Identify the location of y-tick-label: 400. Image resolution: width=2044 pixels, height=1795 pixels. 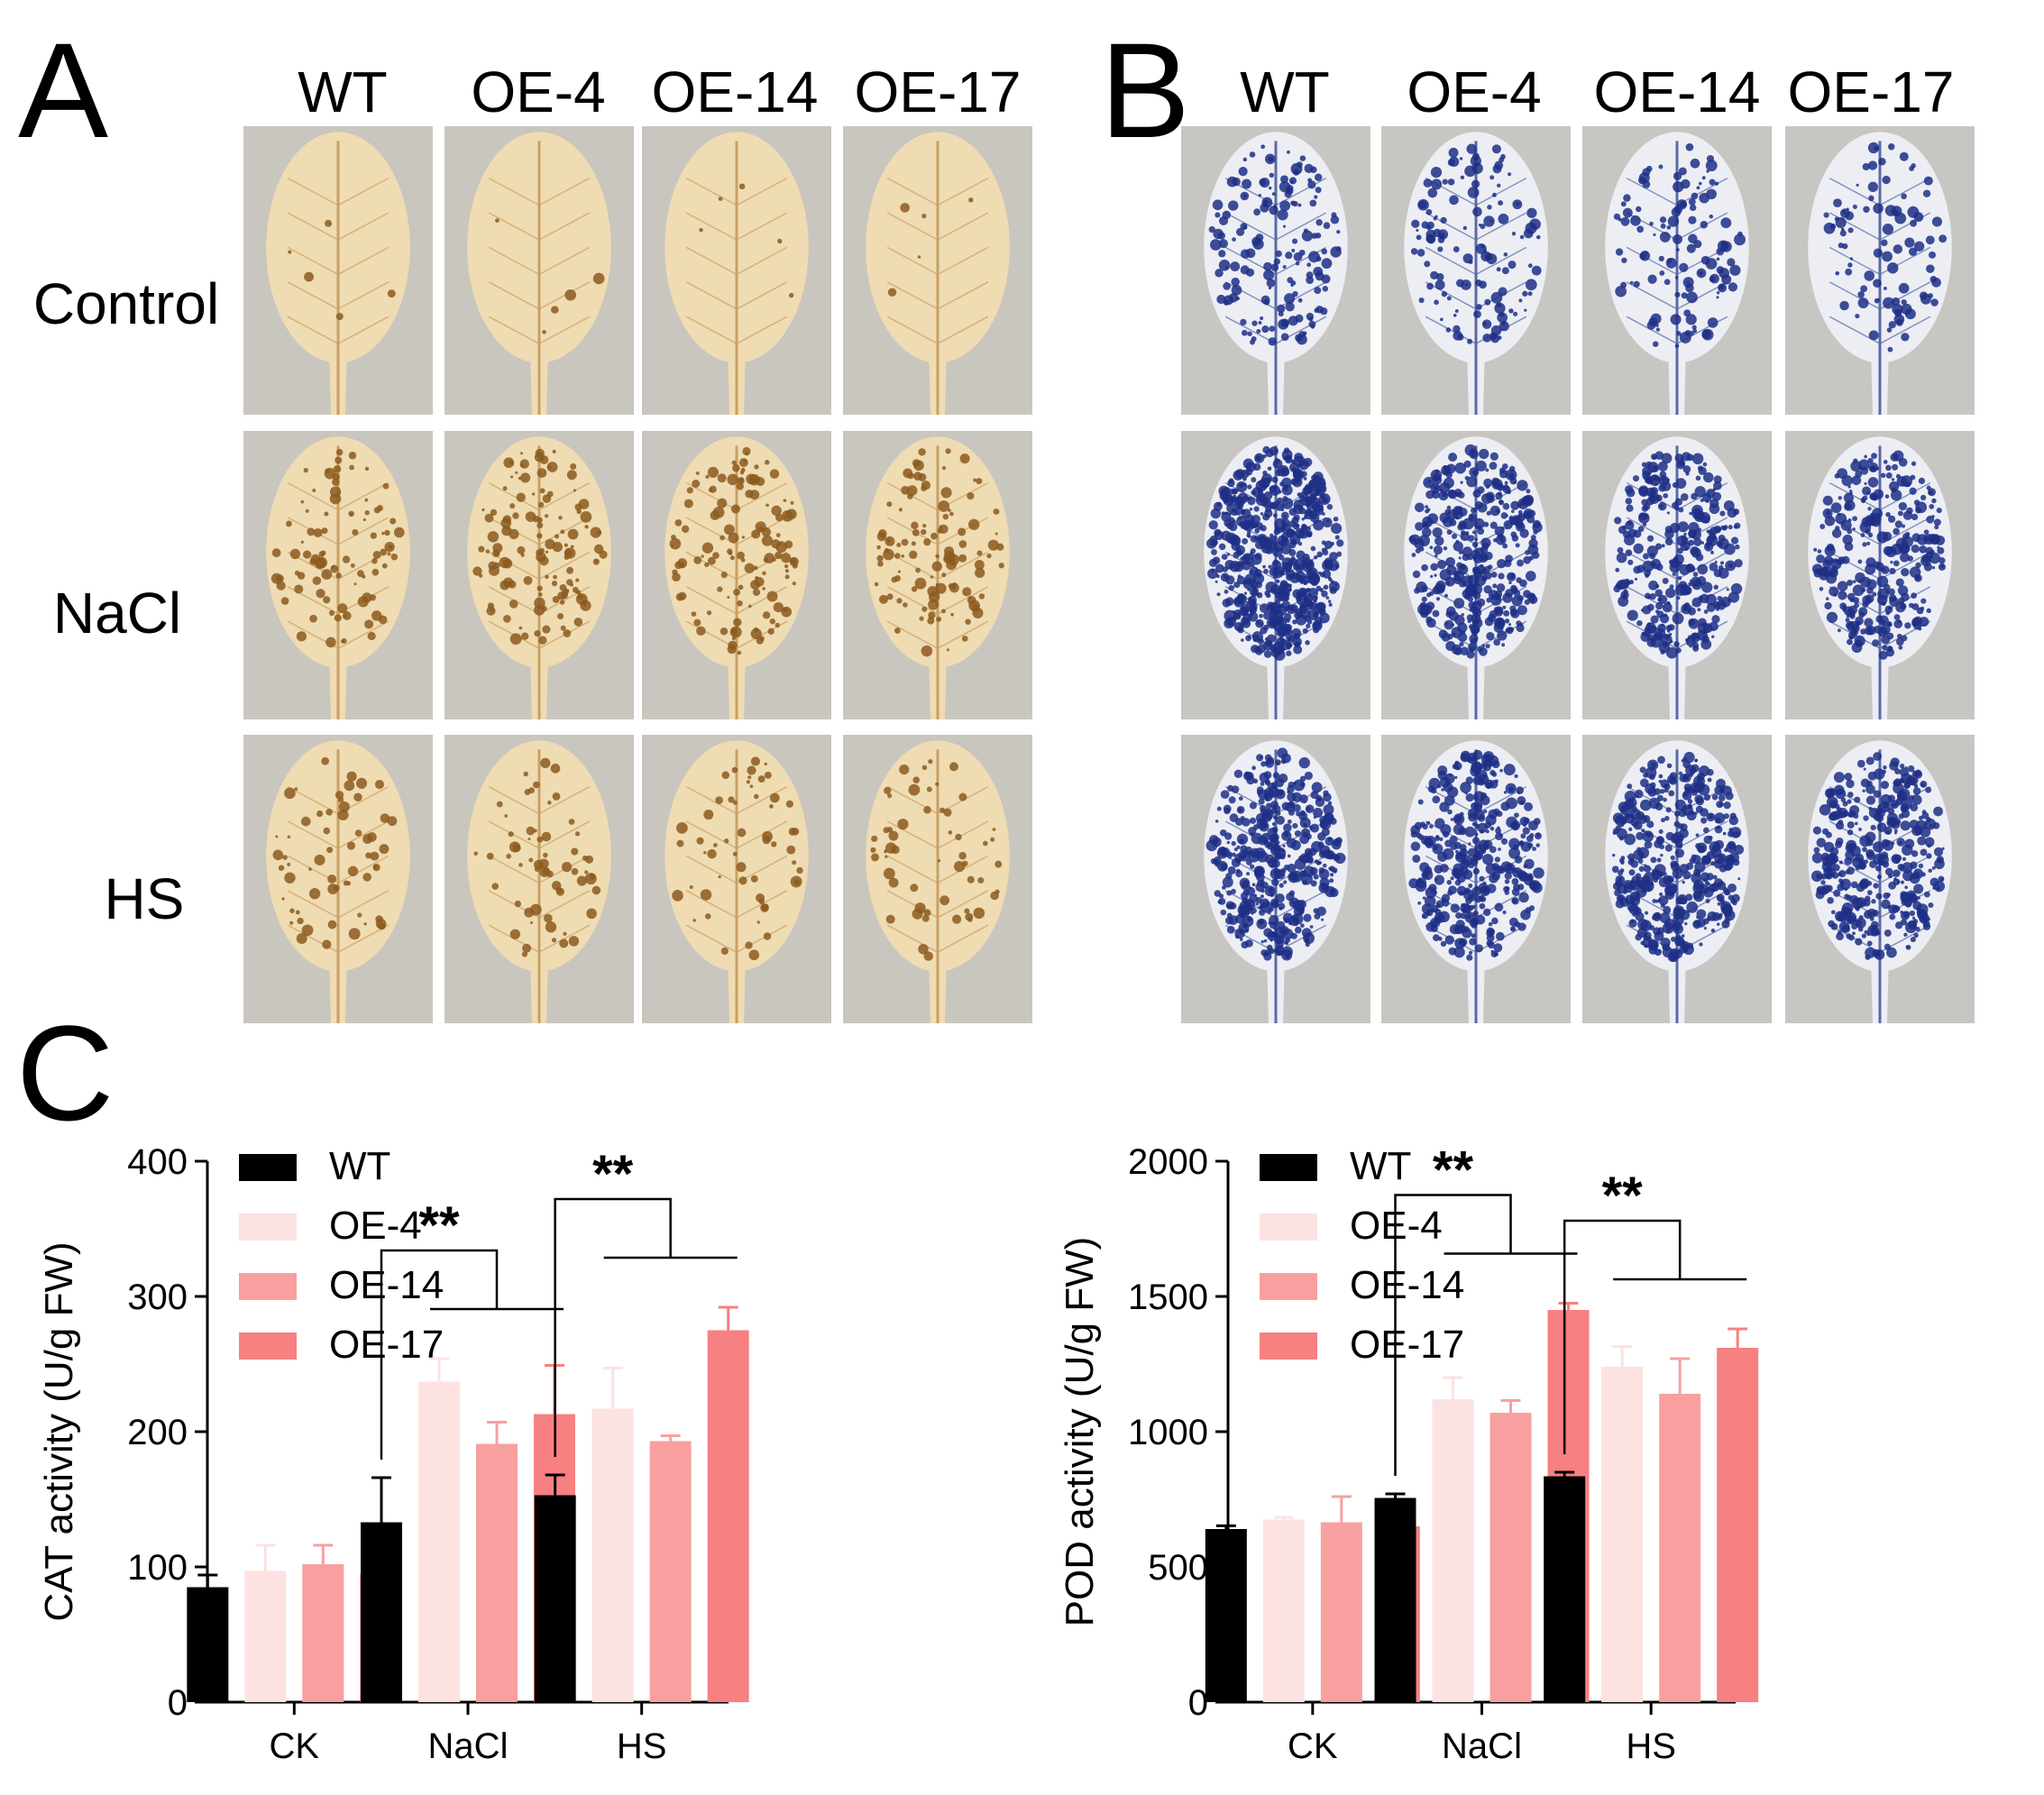
(157, 1162).